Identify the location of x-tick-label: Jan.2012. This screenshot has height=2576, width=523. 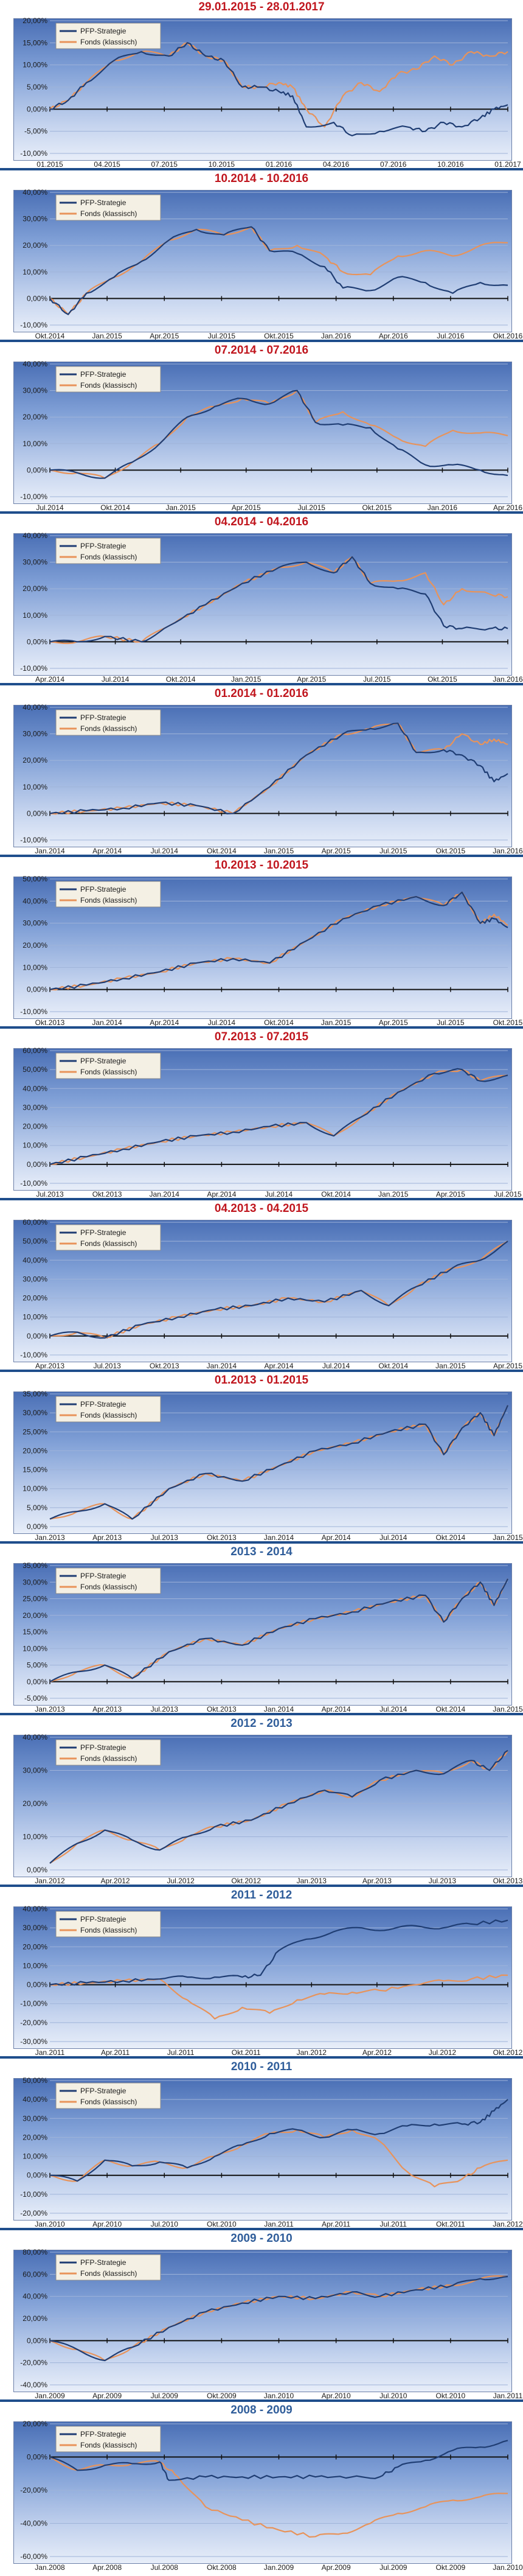
(508, 2224).